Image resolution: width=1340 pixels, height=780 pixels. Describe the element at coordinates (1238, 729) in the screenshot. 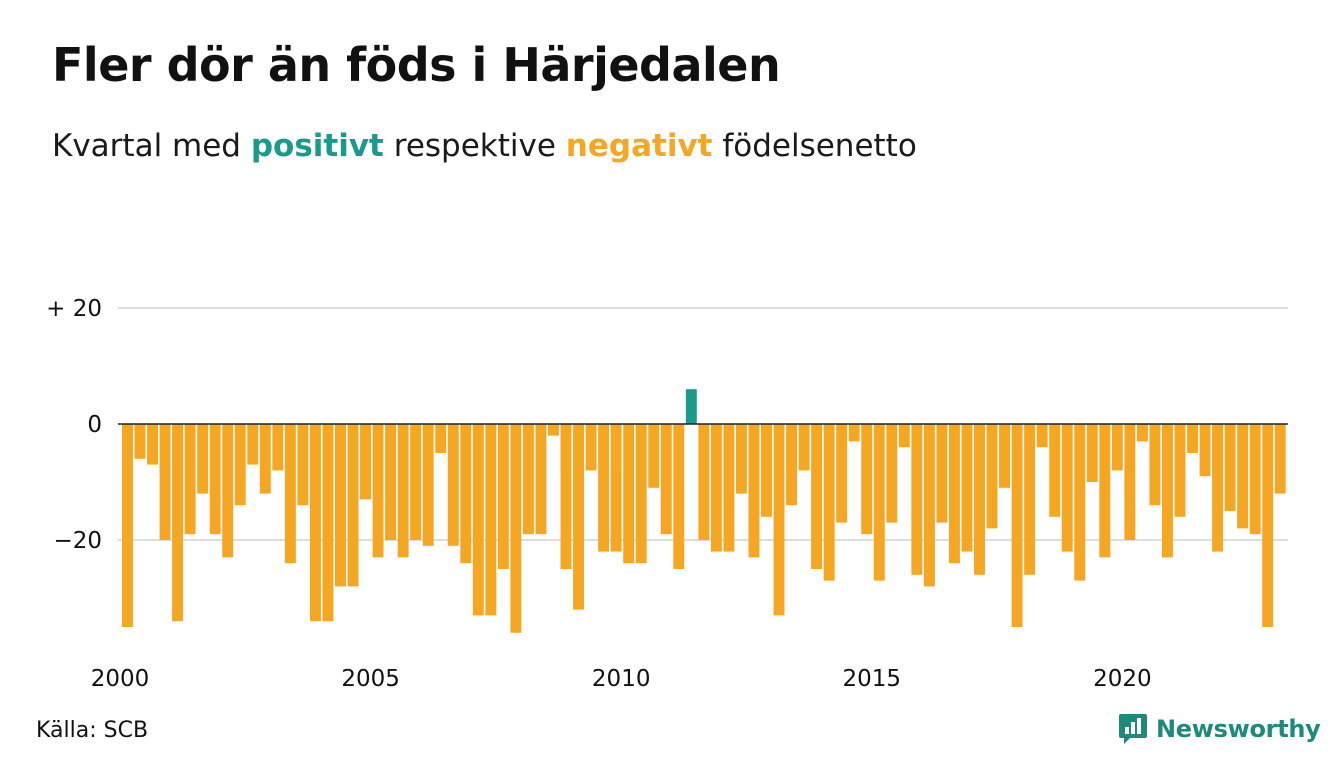

I see `brand-name: Newsworthy` at that location.